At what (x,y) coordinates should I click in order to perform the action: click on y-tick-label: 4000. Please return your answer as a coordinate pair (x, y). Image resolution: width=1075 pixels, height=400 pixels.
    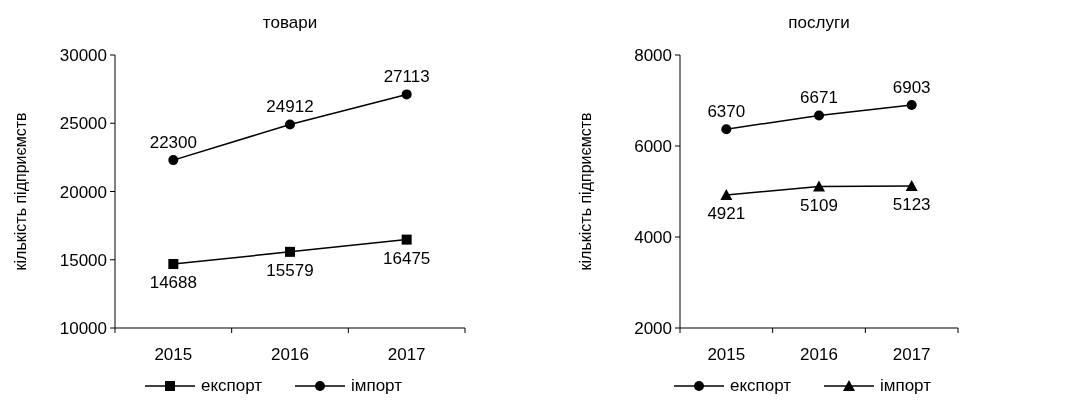
    Looking at the image, I should click on (653, 237).